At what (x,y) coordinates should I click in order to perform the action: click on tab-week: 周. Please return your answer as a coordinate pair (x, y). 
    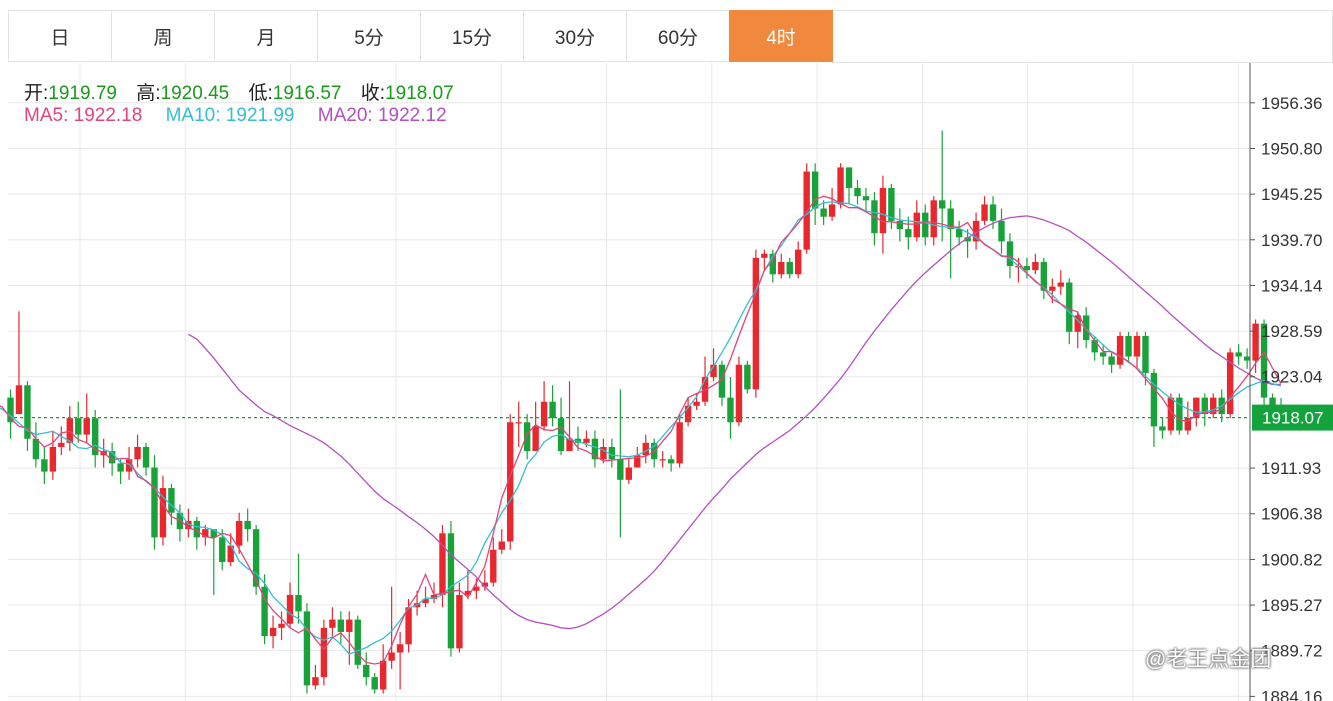
    Looking at the image, I should click on (163, 36).